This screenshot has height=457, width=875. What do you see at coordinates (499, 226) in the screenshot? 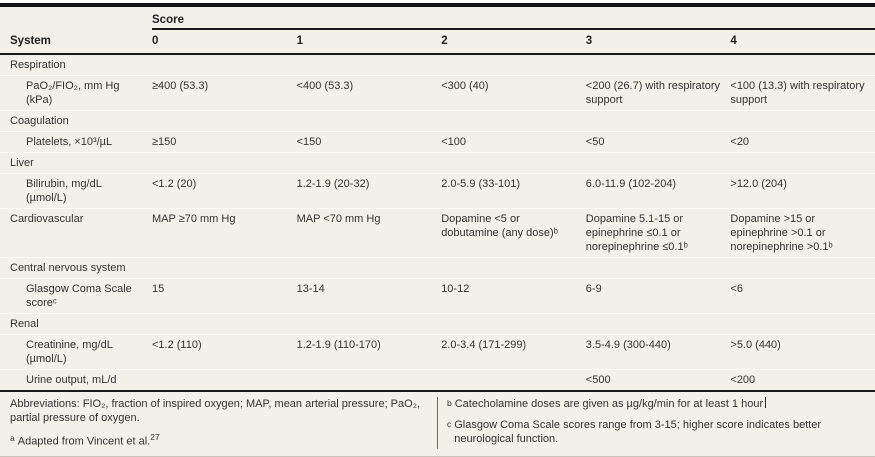
I see `cell-score-2: Dopamine <5 or dobutamine (any dose)ᵇ` at bounding box center [499, 226].